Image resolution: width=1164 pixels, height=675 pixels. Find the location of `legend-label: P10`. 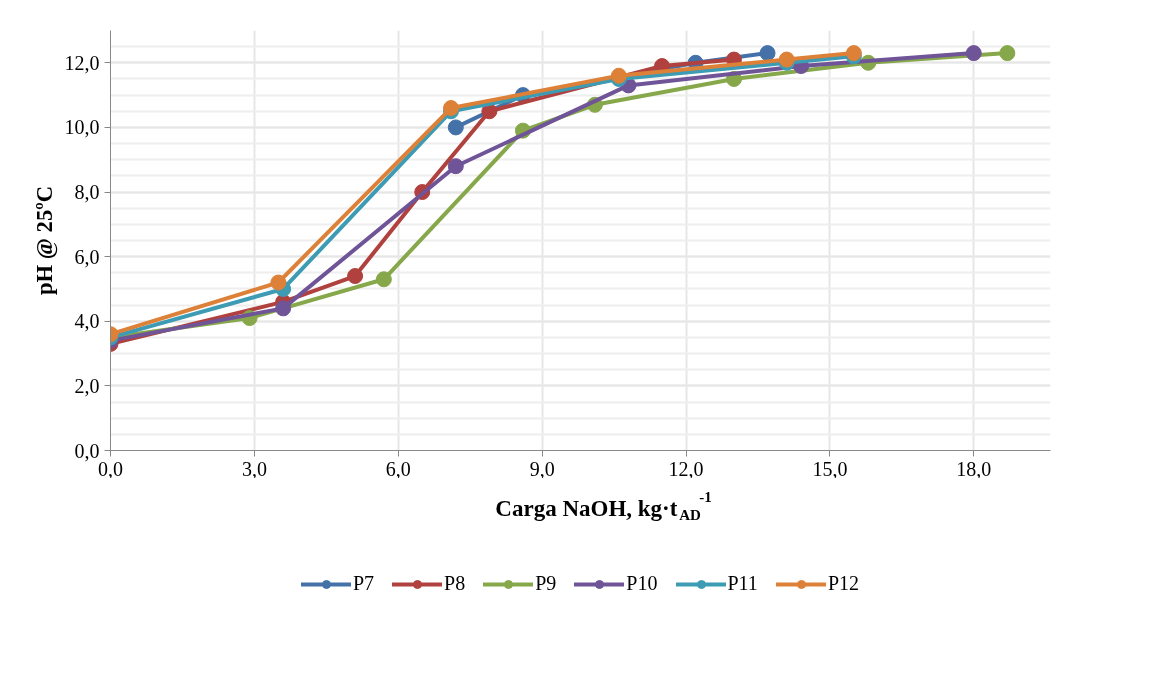

legend-label: P10 is located at coordinates (642, 583).